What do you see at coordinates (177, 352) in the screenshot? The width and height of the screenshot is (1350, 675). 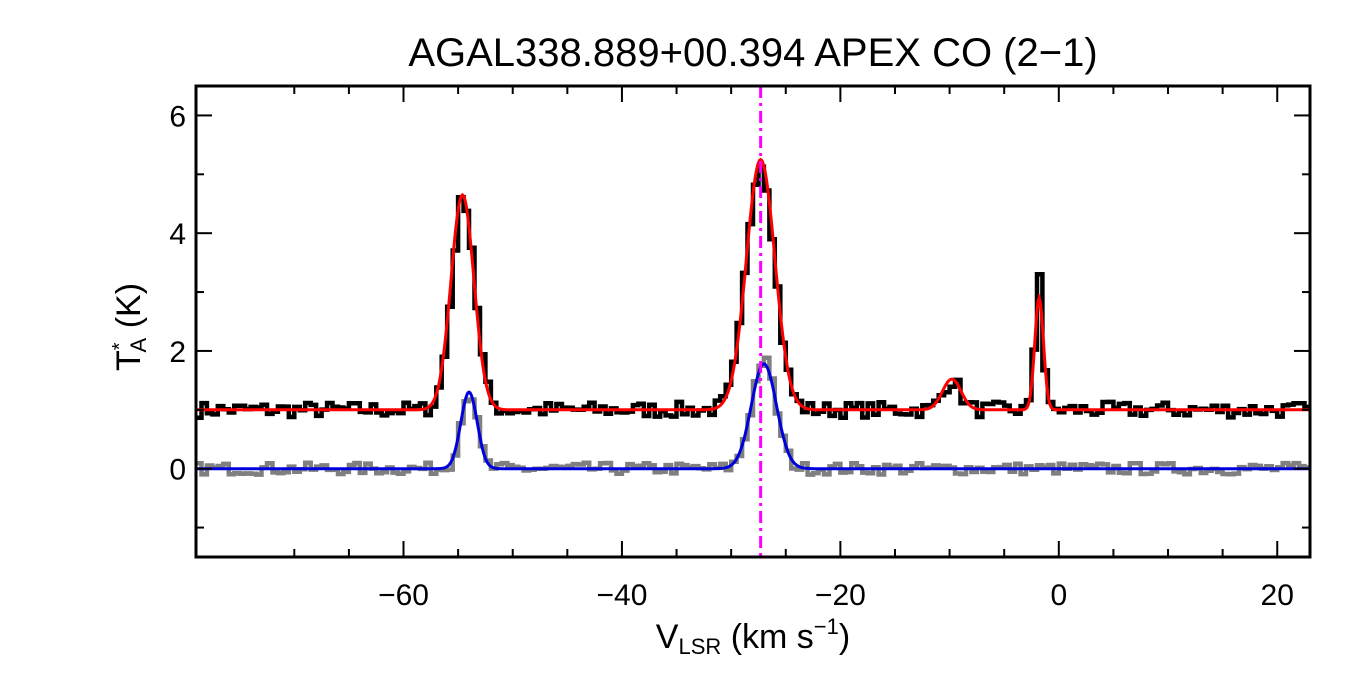 I see `y-tick-label: 2` at bounding box center [177, 352].